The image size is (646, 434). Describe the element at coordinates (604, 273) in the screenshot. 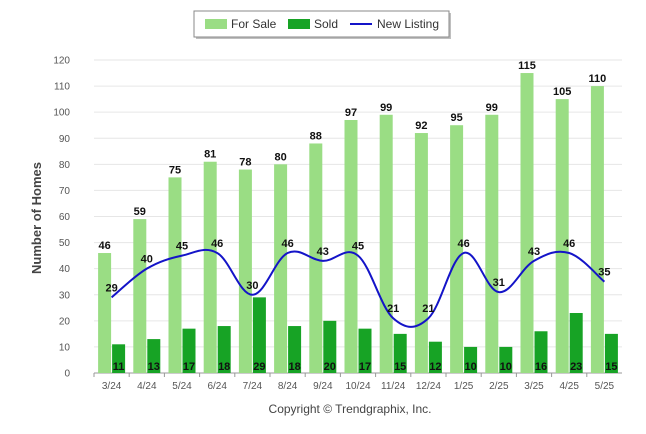

I see `data-label-new-listing: 35` at that location.